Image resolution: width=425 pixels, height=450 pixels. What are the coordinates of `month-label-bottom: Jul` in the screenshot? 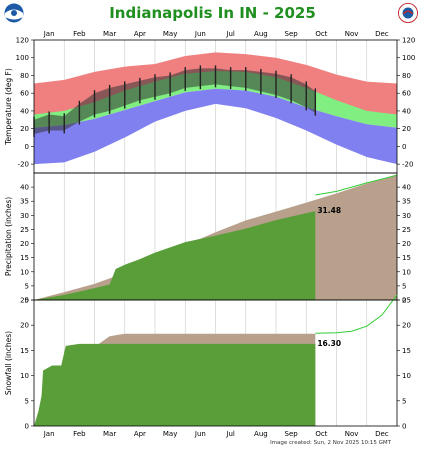 It's located at (230, 434).